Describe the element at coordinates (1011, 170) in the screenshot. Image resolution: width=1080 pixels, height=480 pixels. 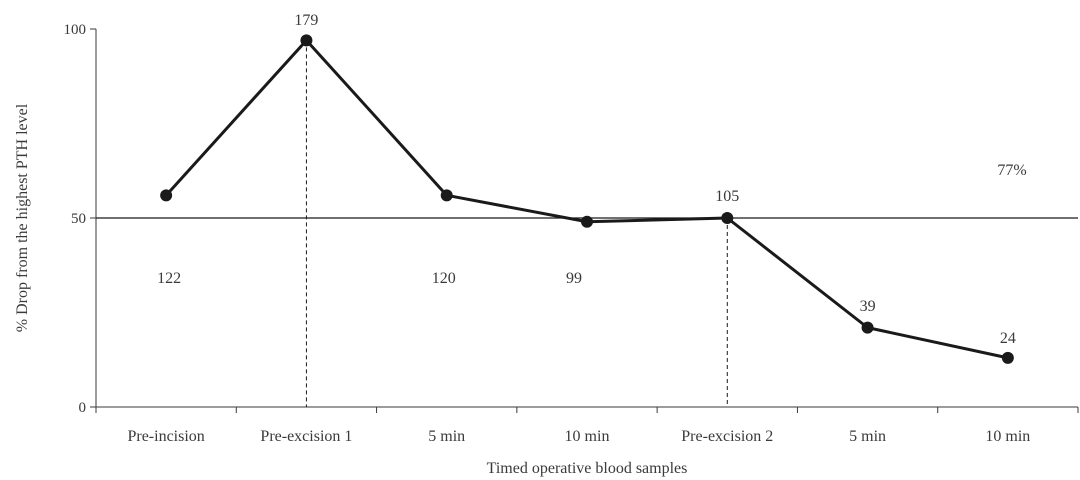
I see `annotation-label: 77%` at that location.